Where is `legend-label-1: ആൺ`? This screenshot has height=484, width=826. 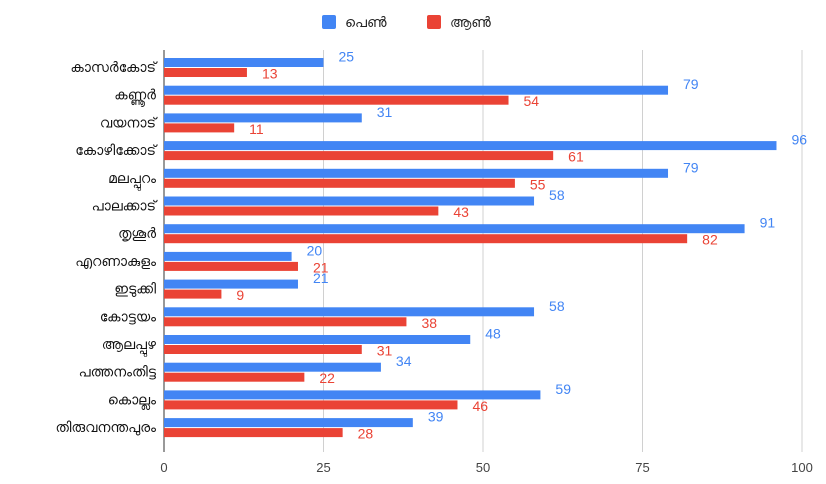
legend-label-1: ആൺ is located at coordinates (470, 23).